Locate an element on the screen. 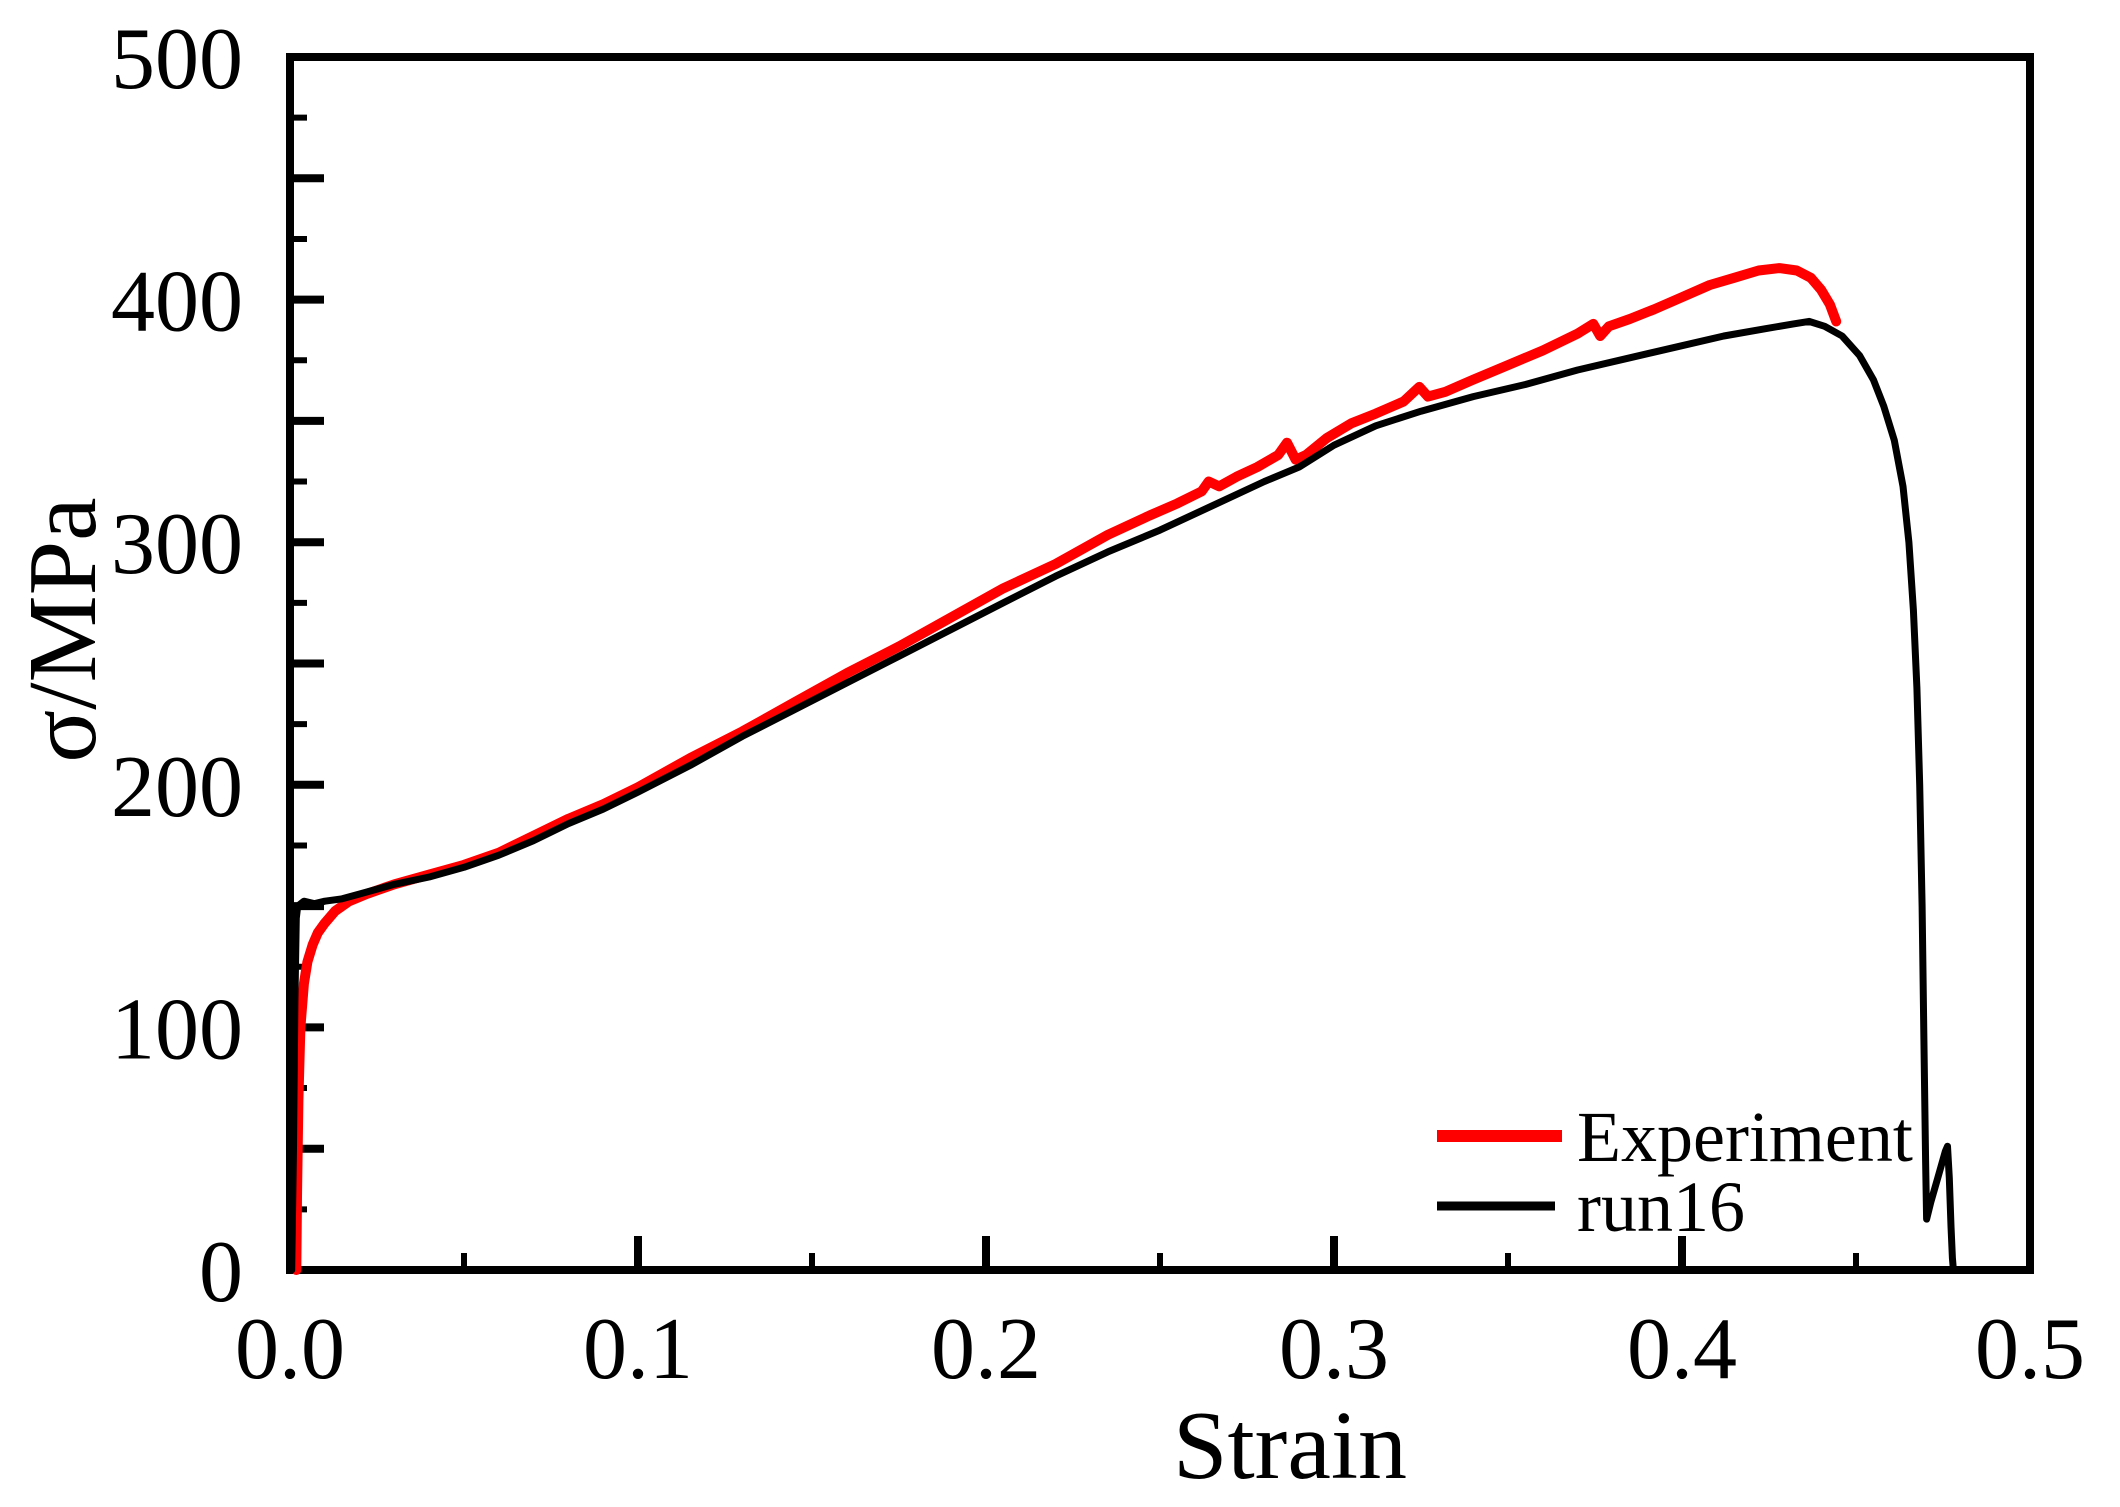 The image size is (2120, 1507). x-tick-label: 0.4 is located at coordinates (1682, 1349).